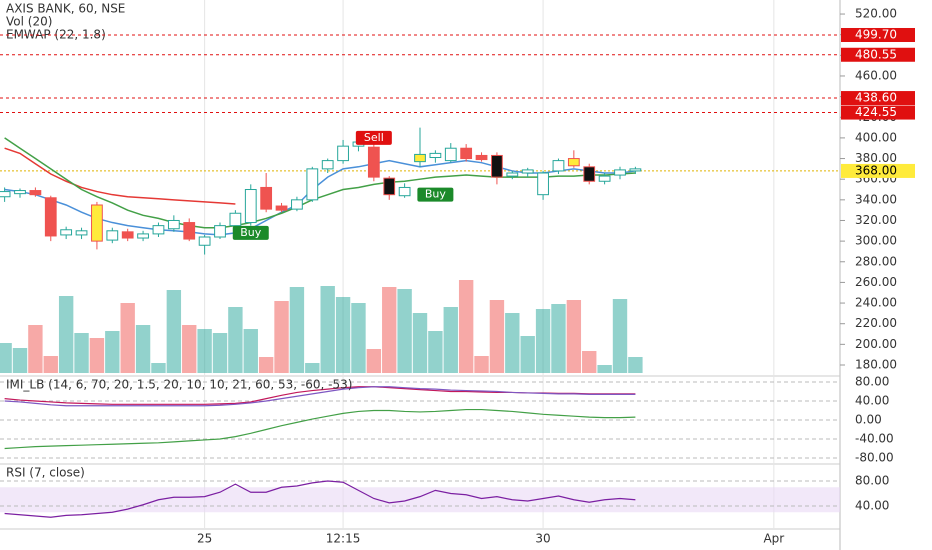  Describe the element at coordinates (204, 539) in the screenshot. I see `x-tick-label: 25` at that location.